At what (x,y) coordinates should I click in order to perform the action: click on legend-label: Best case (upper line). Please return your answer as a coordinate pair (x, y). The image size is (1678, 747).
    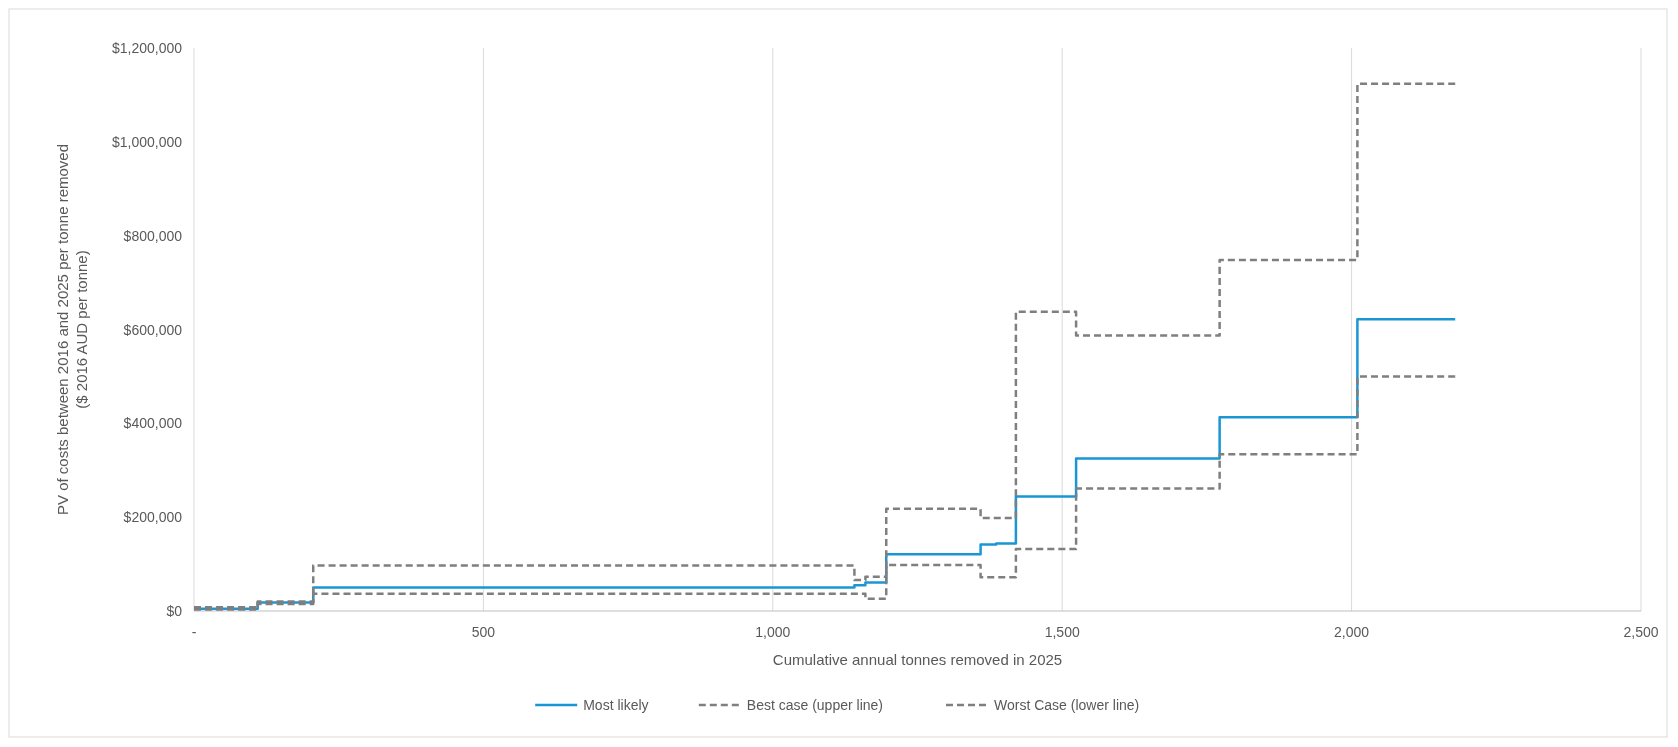
    Looking at the image, I should click on (814, 705).